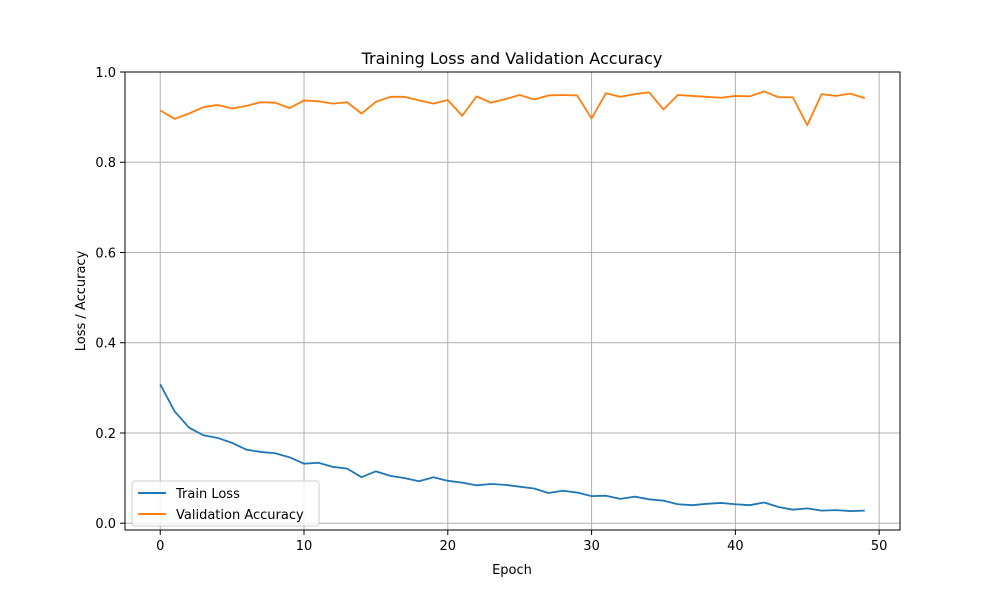 This screenshot has width=1000, height=600. Describe the element at coordinates (105, 253) in the screenshot. I see `y-tick-label: 0.6` at that location.